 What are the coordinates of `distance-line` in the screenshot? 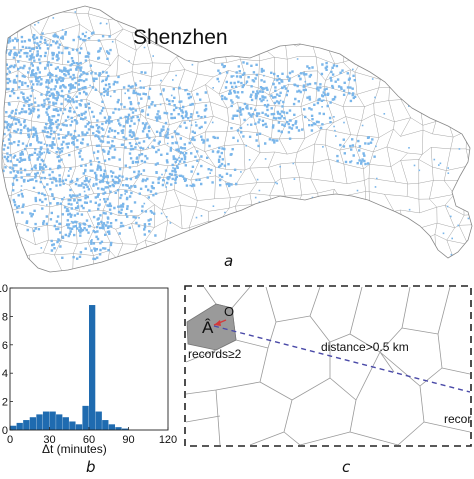 It's located at (341, 359).